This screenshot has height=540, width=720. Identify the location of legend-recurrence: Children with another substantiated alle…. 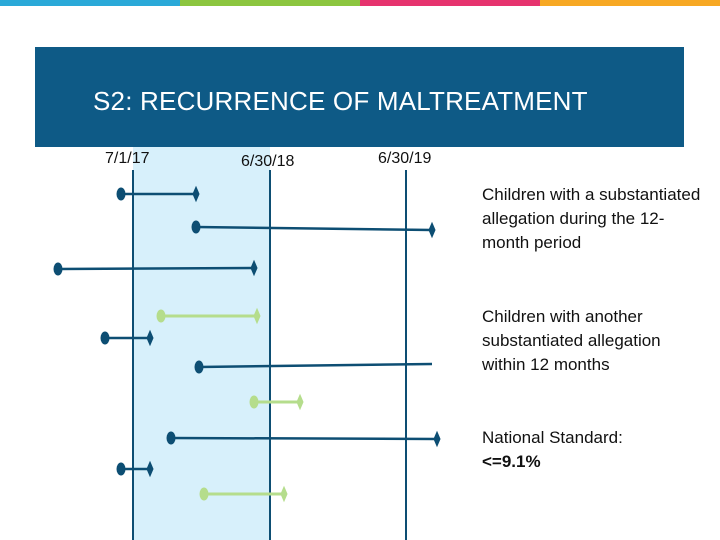
(571, 340).